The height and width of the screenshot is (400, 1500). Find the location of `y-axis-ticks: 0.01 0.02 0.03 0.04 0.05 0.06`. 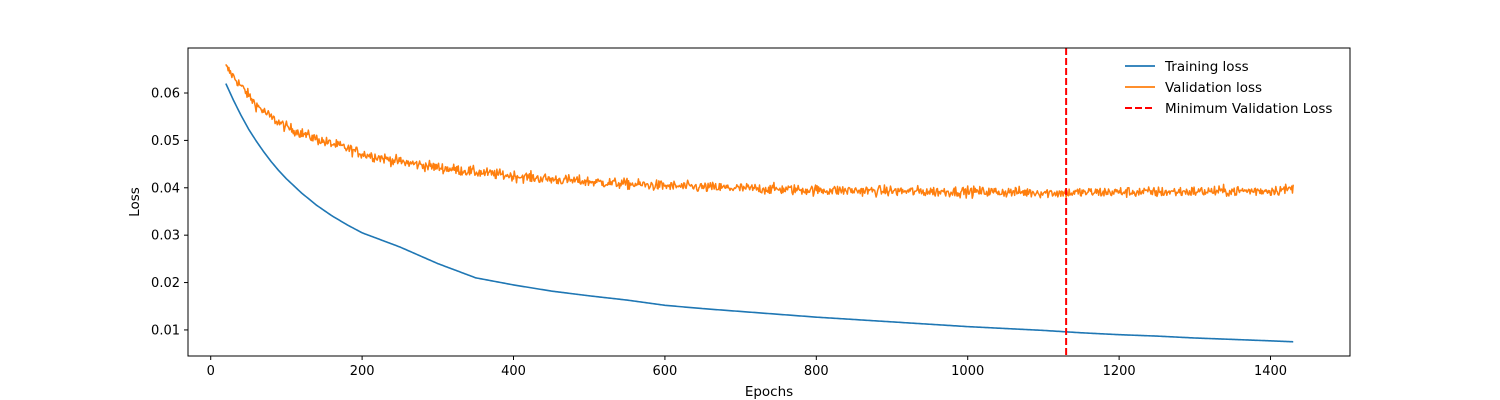

y-axis-ticks: 0.01 0.02 0.03 0.04 0.05 0.06 is located at coordinates (169, 212).